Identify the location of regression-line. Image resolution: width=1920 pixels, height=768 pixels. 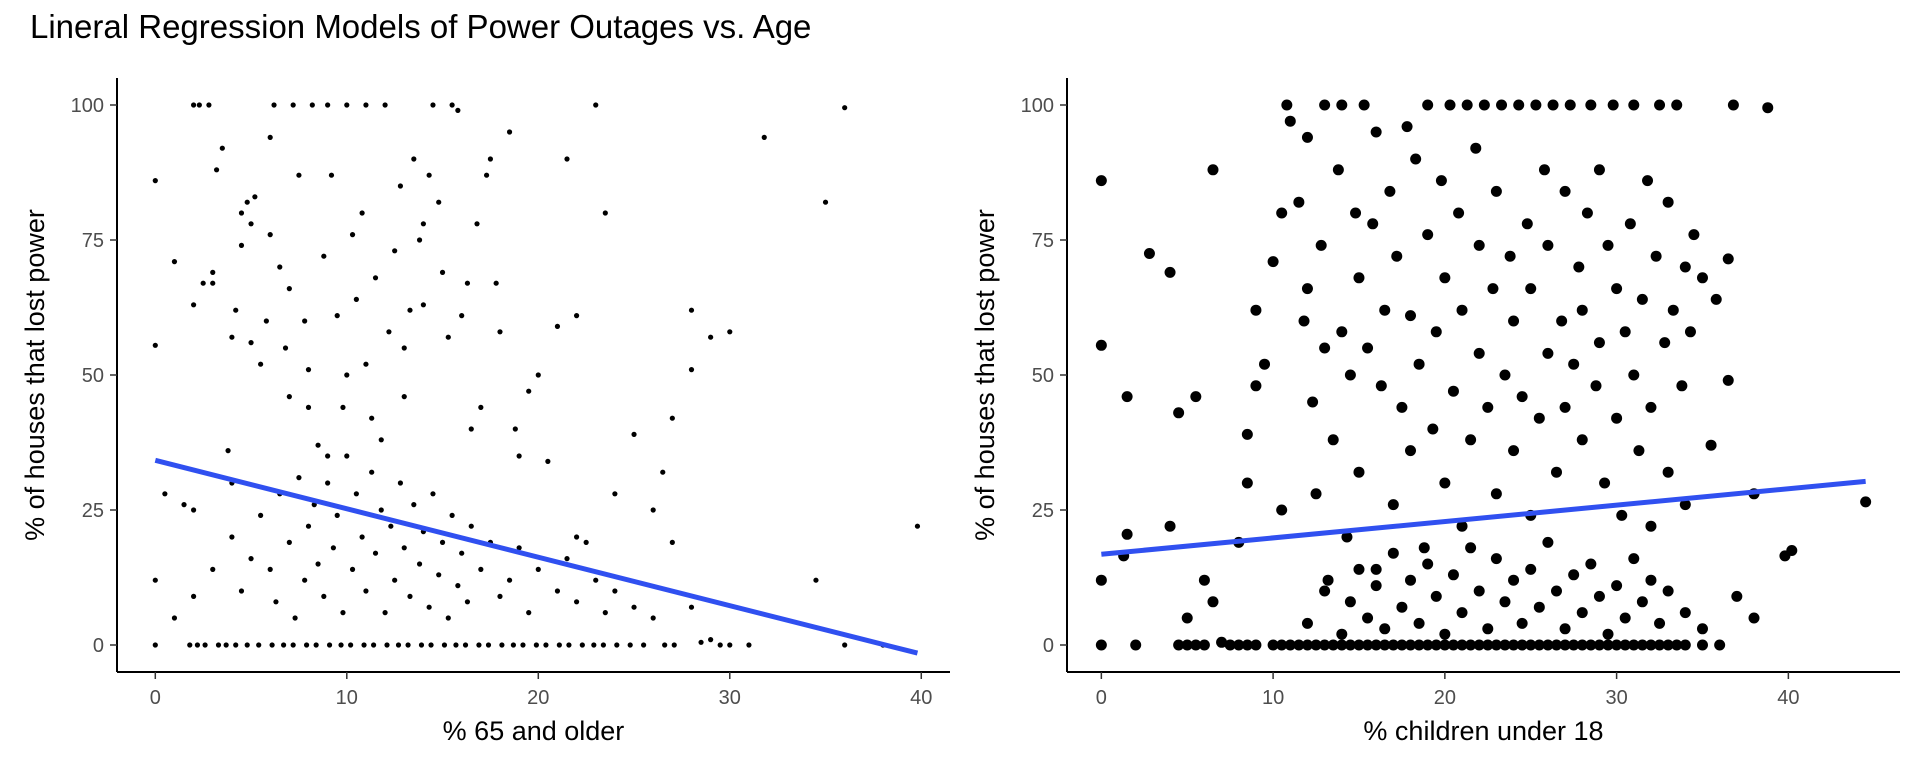
(1483, 517).